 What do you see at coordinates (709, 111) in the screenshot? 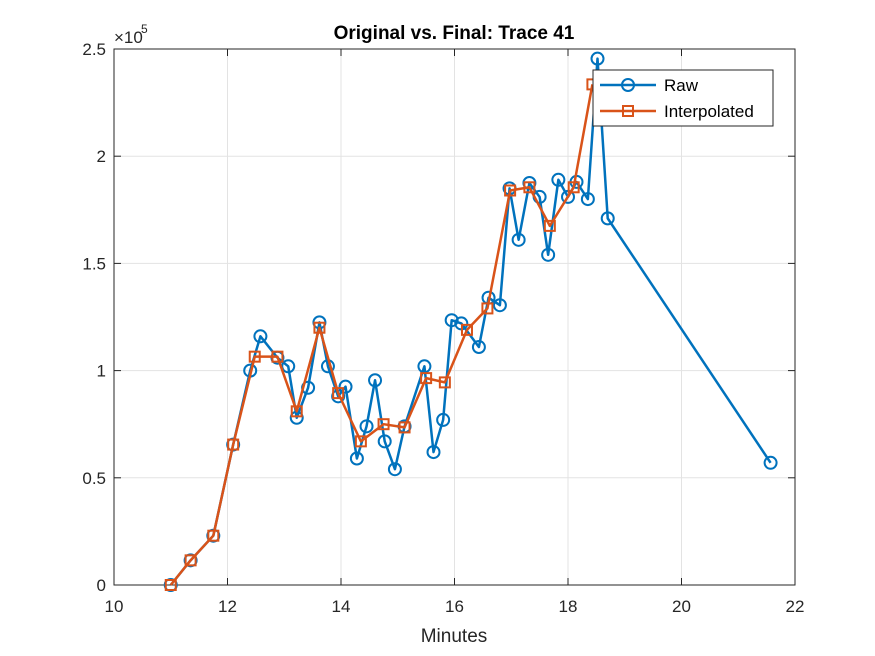
I see `legend-interpolated-label: Interpolated` at bounding box center [709, 111].